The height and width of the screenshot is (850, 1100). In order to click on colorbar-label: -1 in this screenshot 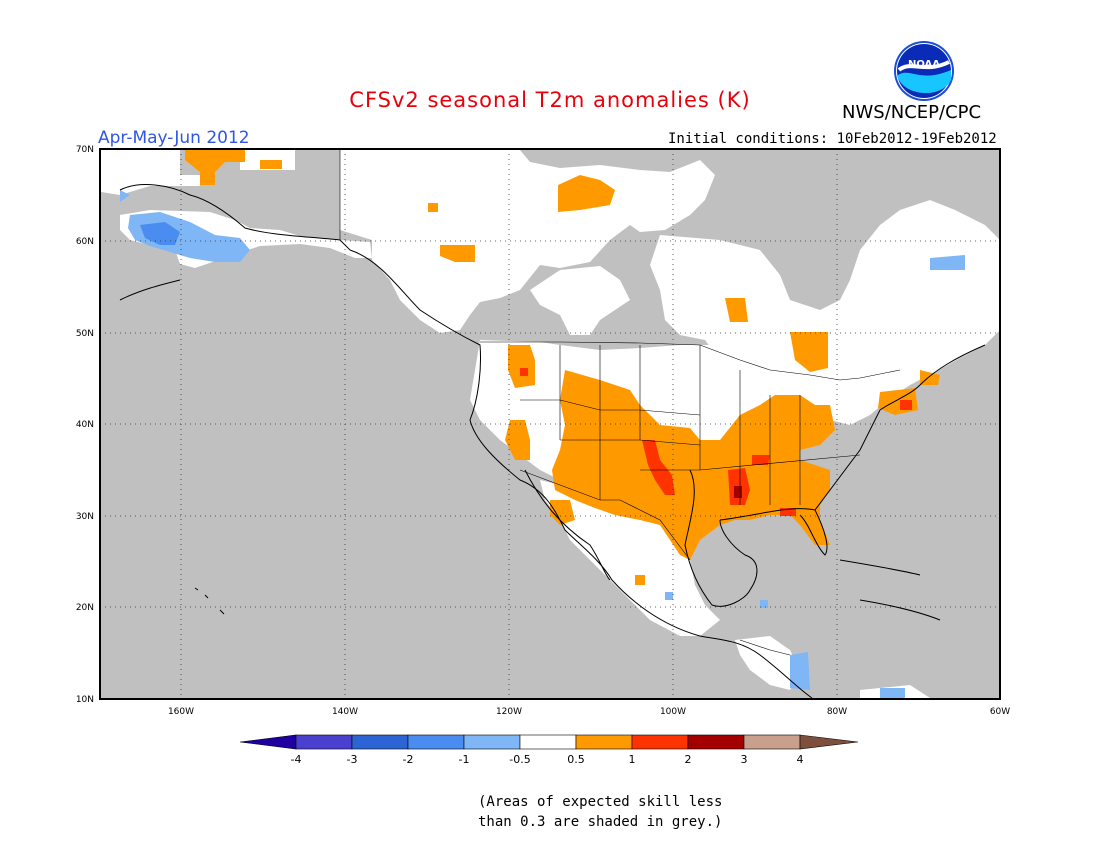, I will do `click(464, 759)`.